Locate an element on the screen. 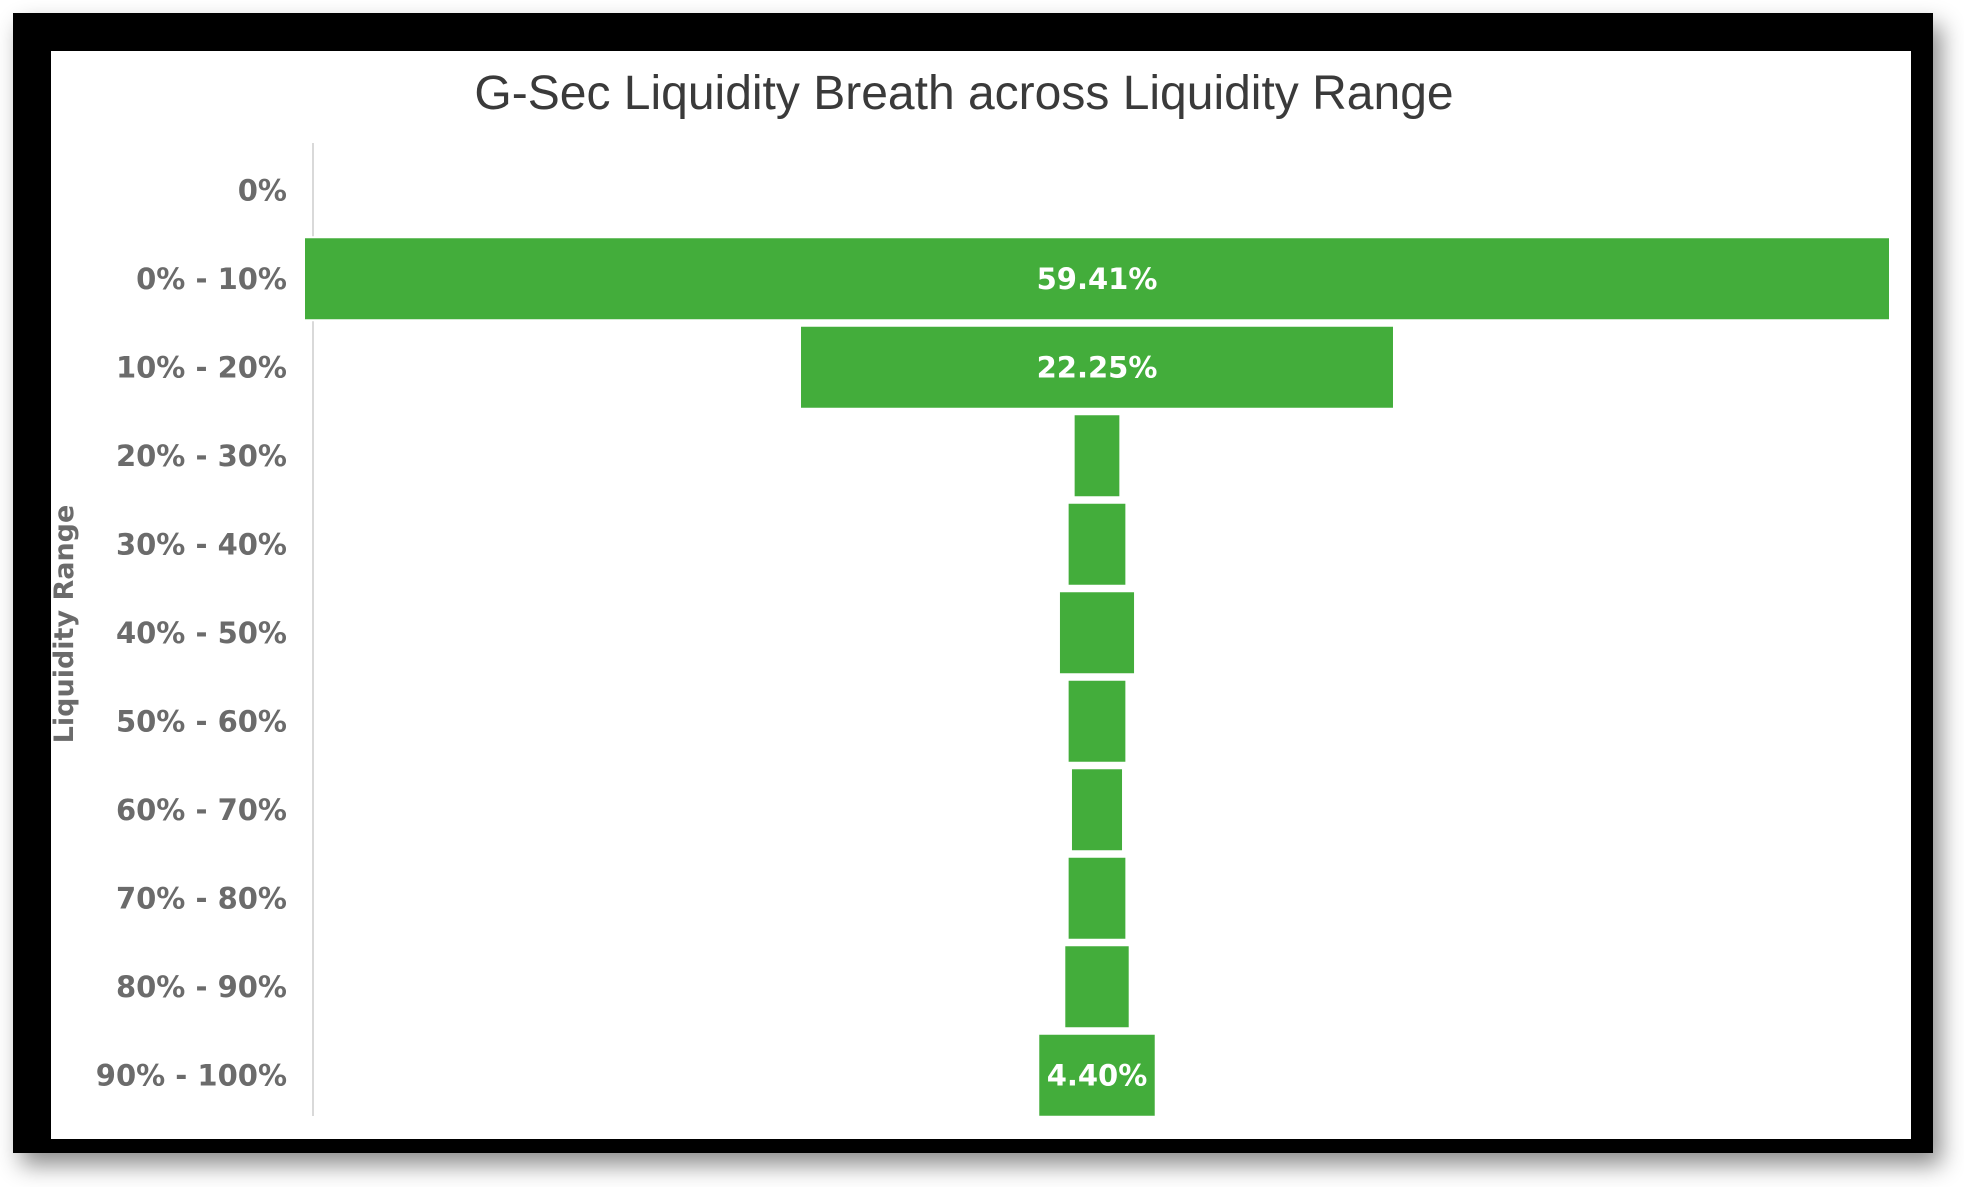 The height and width of the screenshot is (1187, 1964). data-label: 59.41% is located at coordinates (1097, 279).